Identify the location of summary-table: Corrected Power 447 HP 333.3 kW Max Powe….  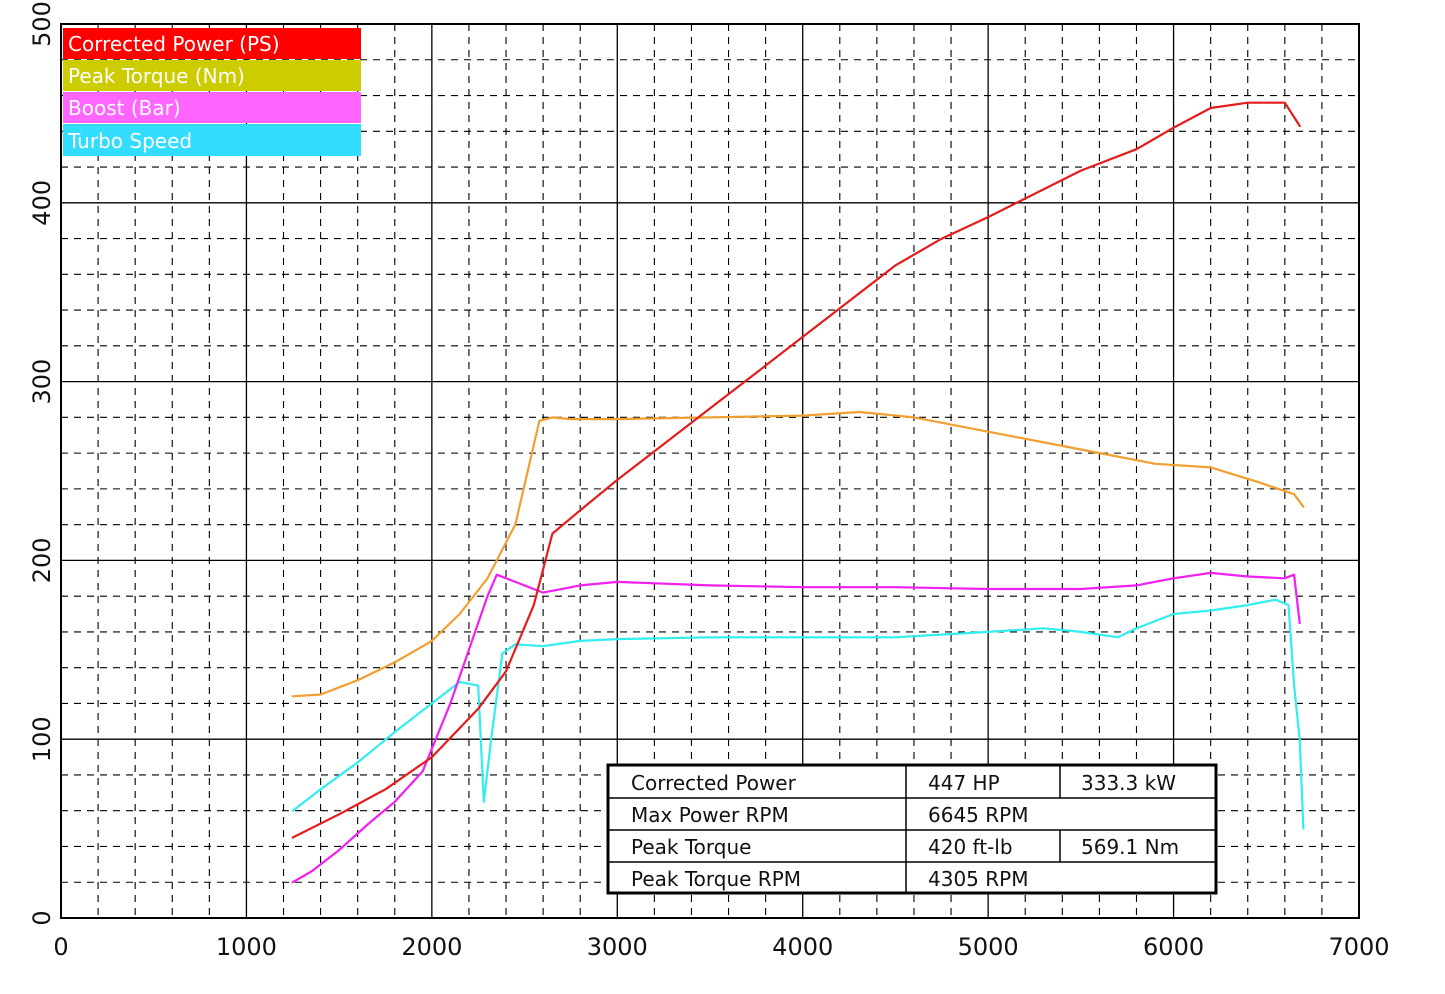
(912, 829).